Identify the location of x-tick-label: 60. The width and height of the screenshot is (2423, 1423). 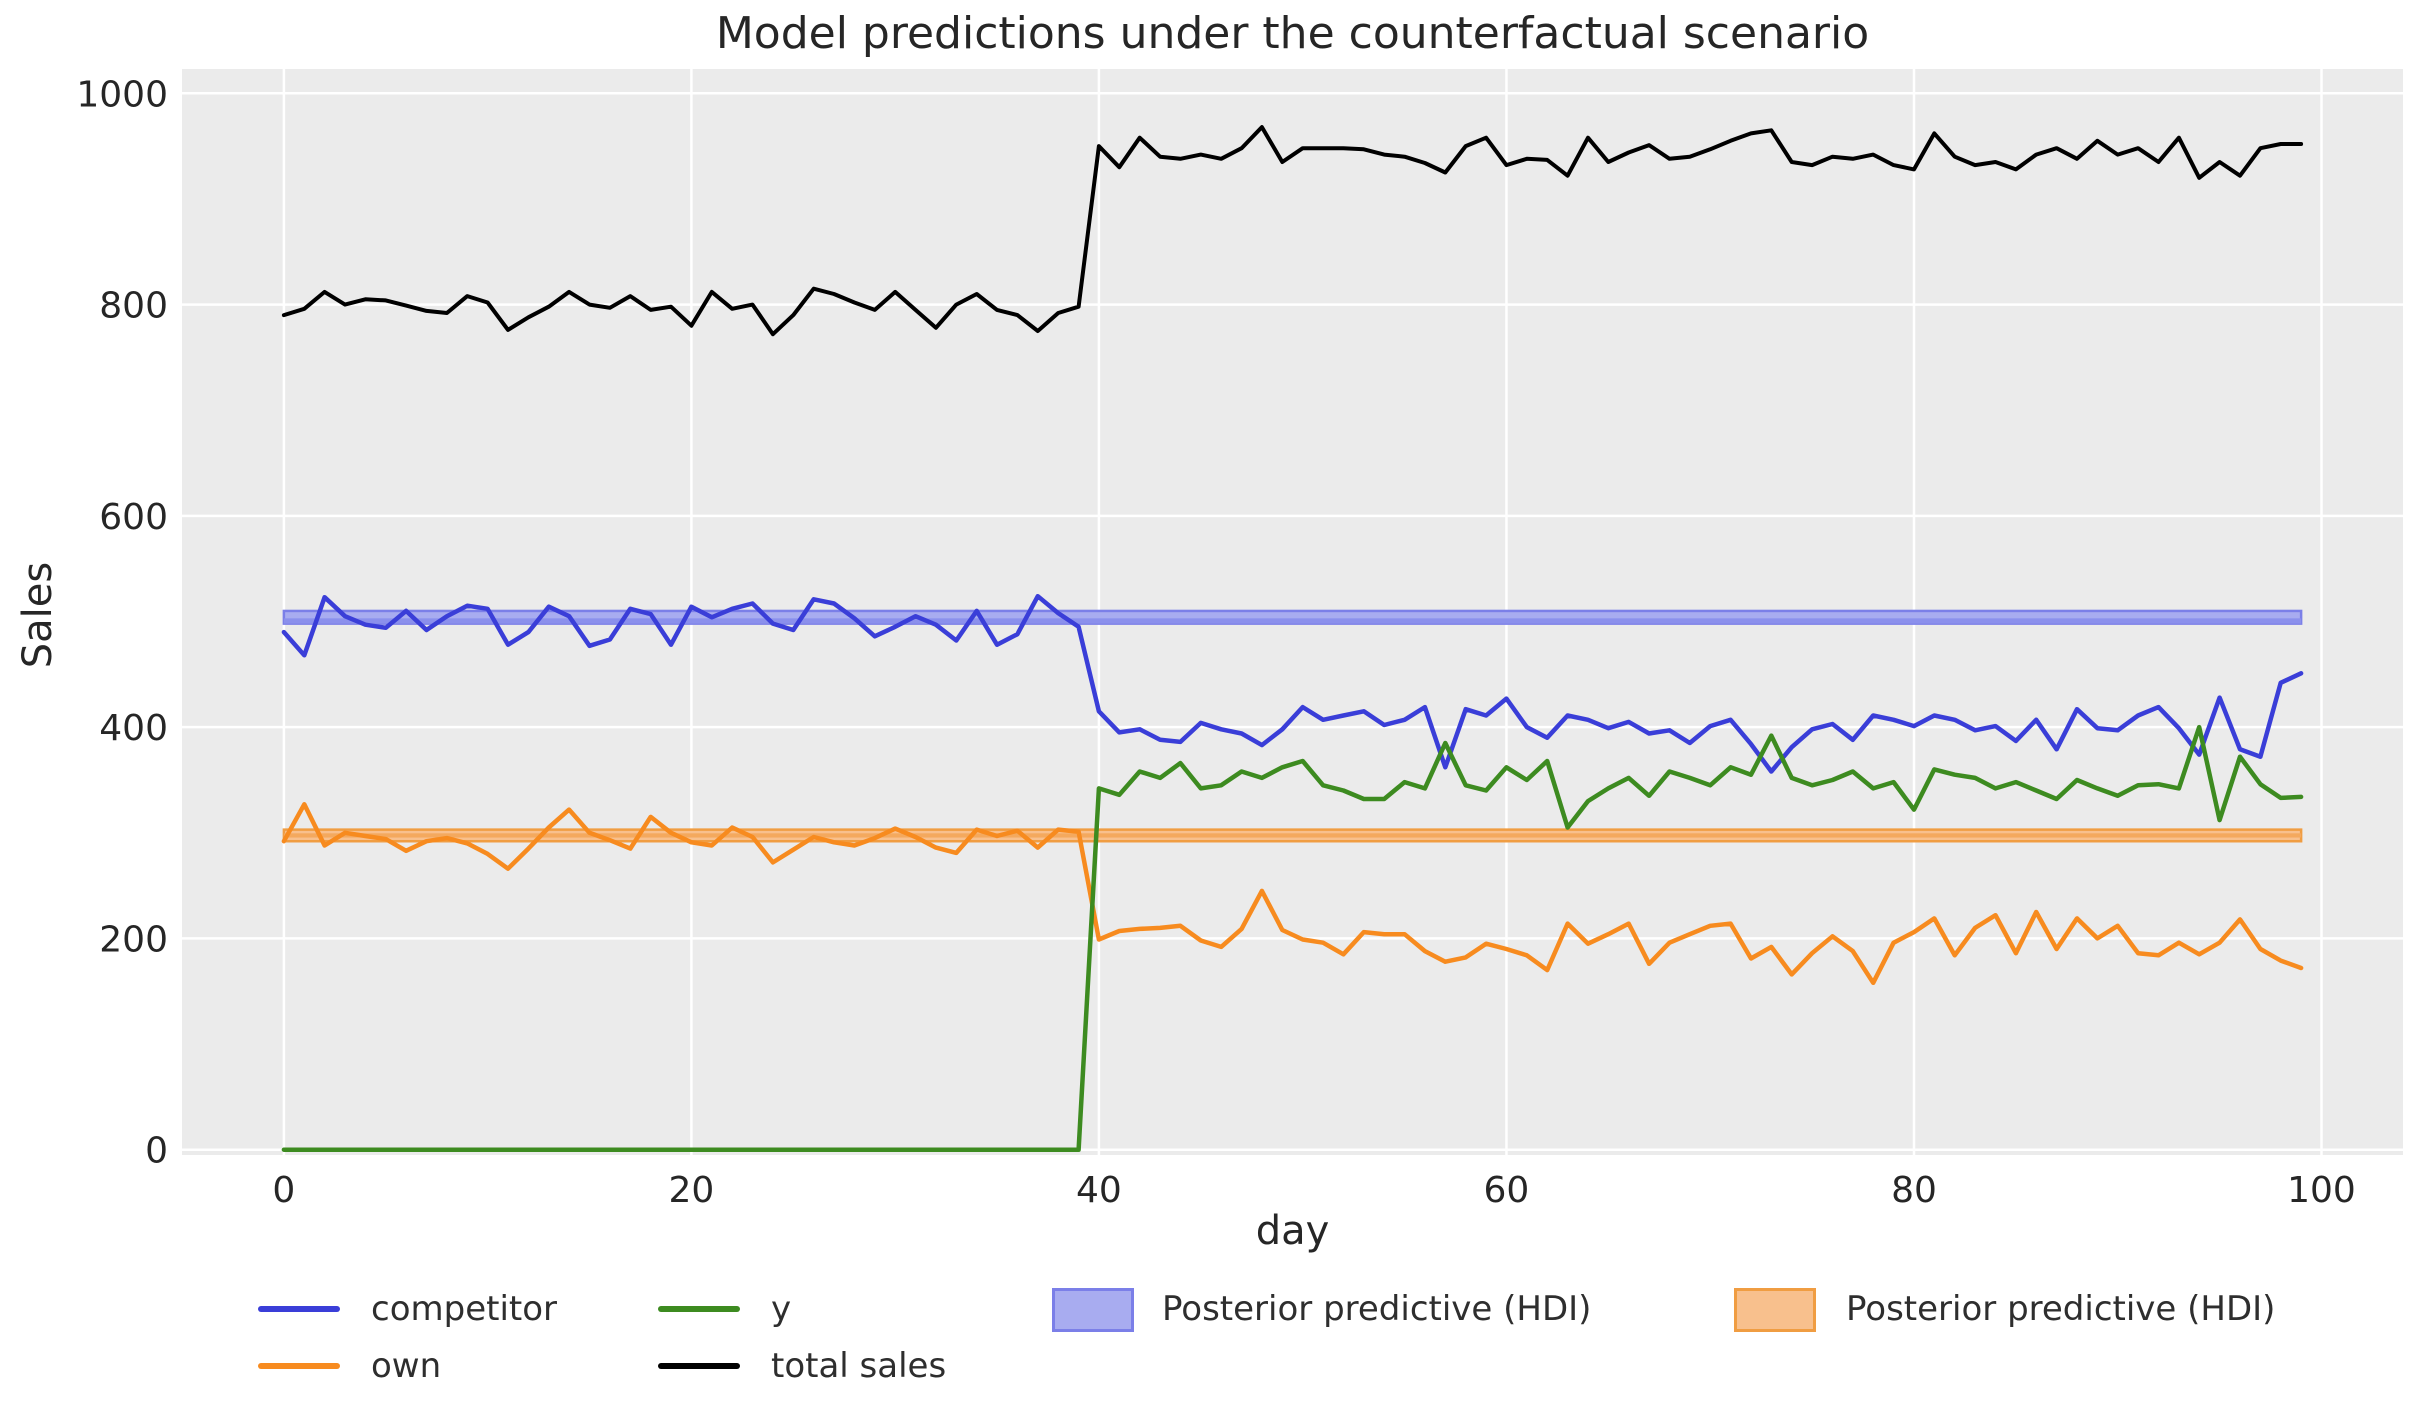
(1507, 1190).